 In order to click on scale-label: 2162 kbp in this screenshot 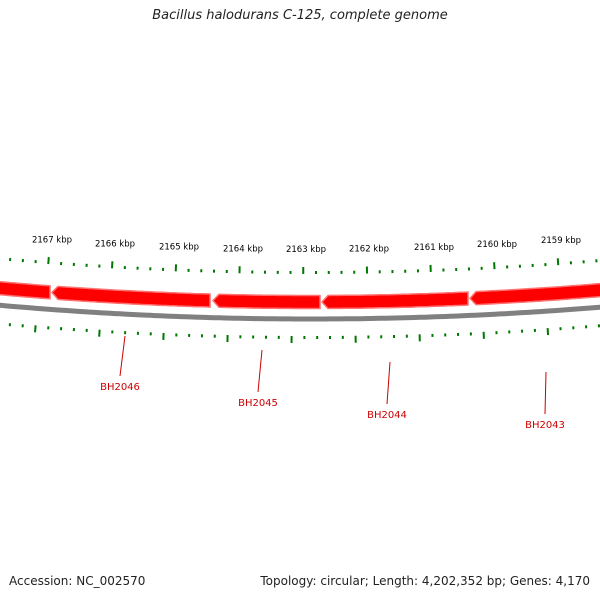, I will do `click(369, 250)`.